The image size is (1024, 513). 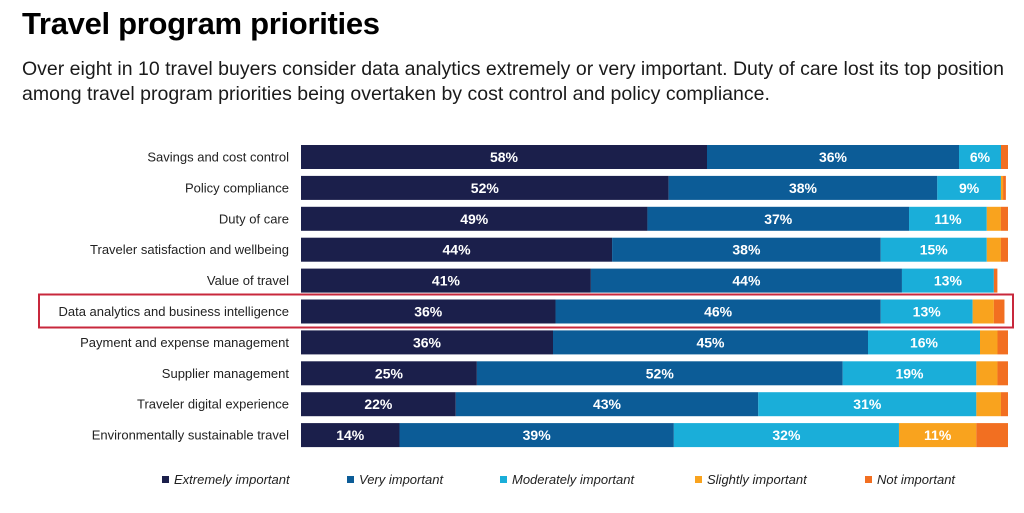 I want to click on data-label: 16%, so click(x=924, y=342).